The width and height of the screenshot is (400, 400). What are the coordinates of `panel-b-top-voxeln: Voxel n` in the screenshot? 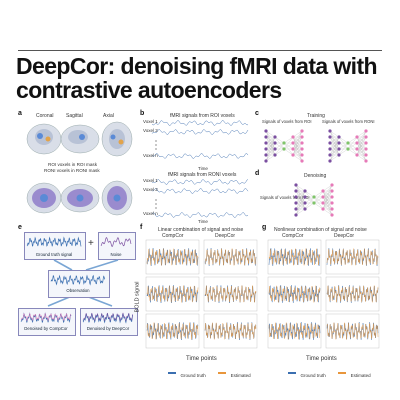 It's located at (150, 155).